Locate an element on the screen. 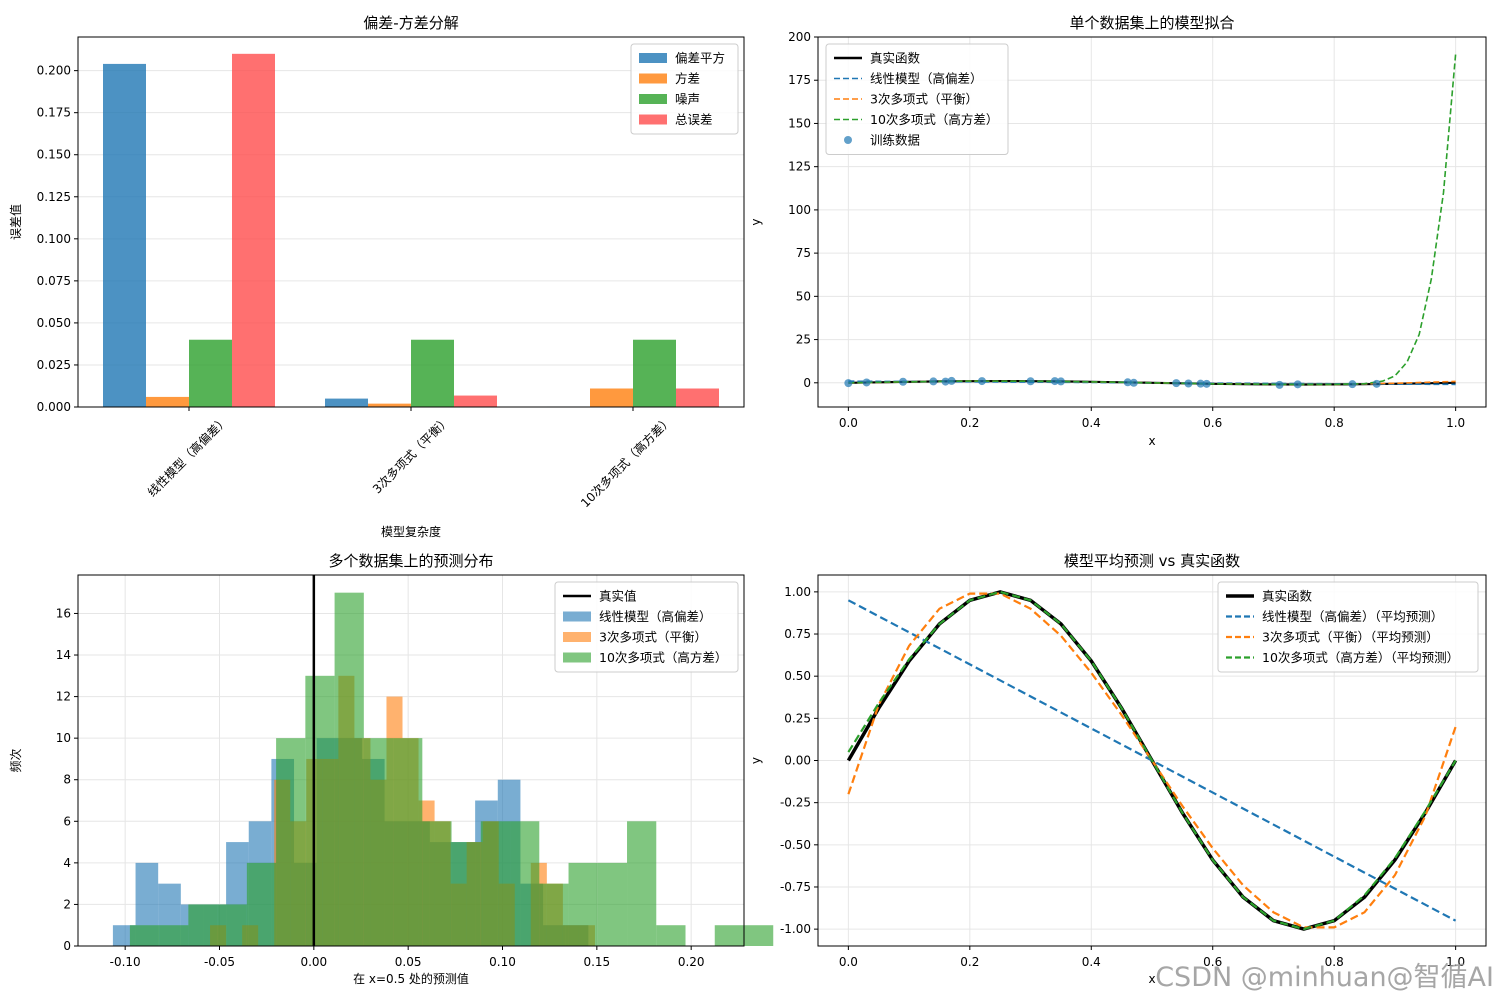 The height and width of the screenshot is (1000, 1500). sf-legend-label: 3次多项式（平衡） is located at coordinates (924, 99).